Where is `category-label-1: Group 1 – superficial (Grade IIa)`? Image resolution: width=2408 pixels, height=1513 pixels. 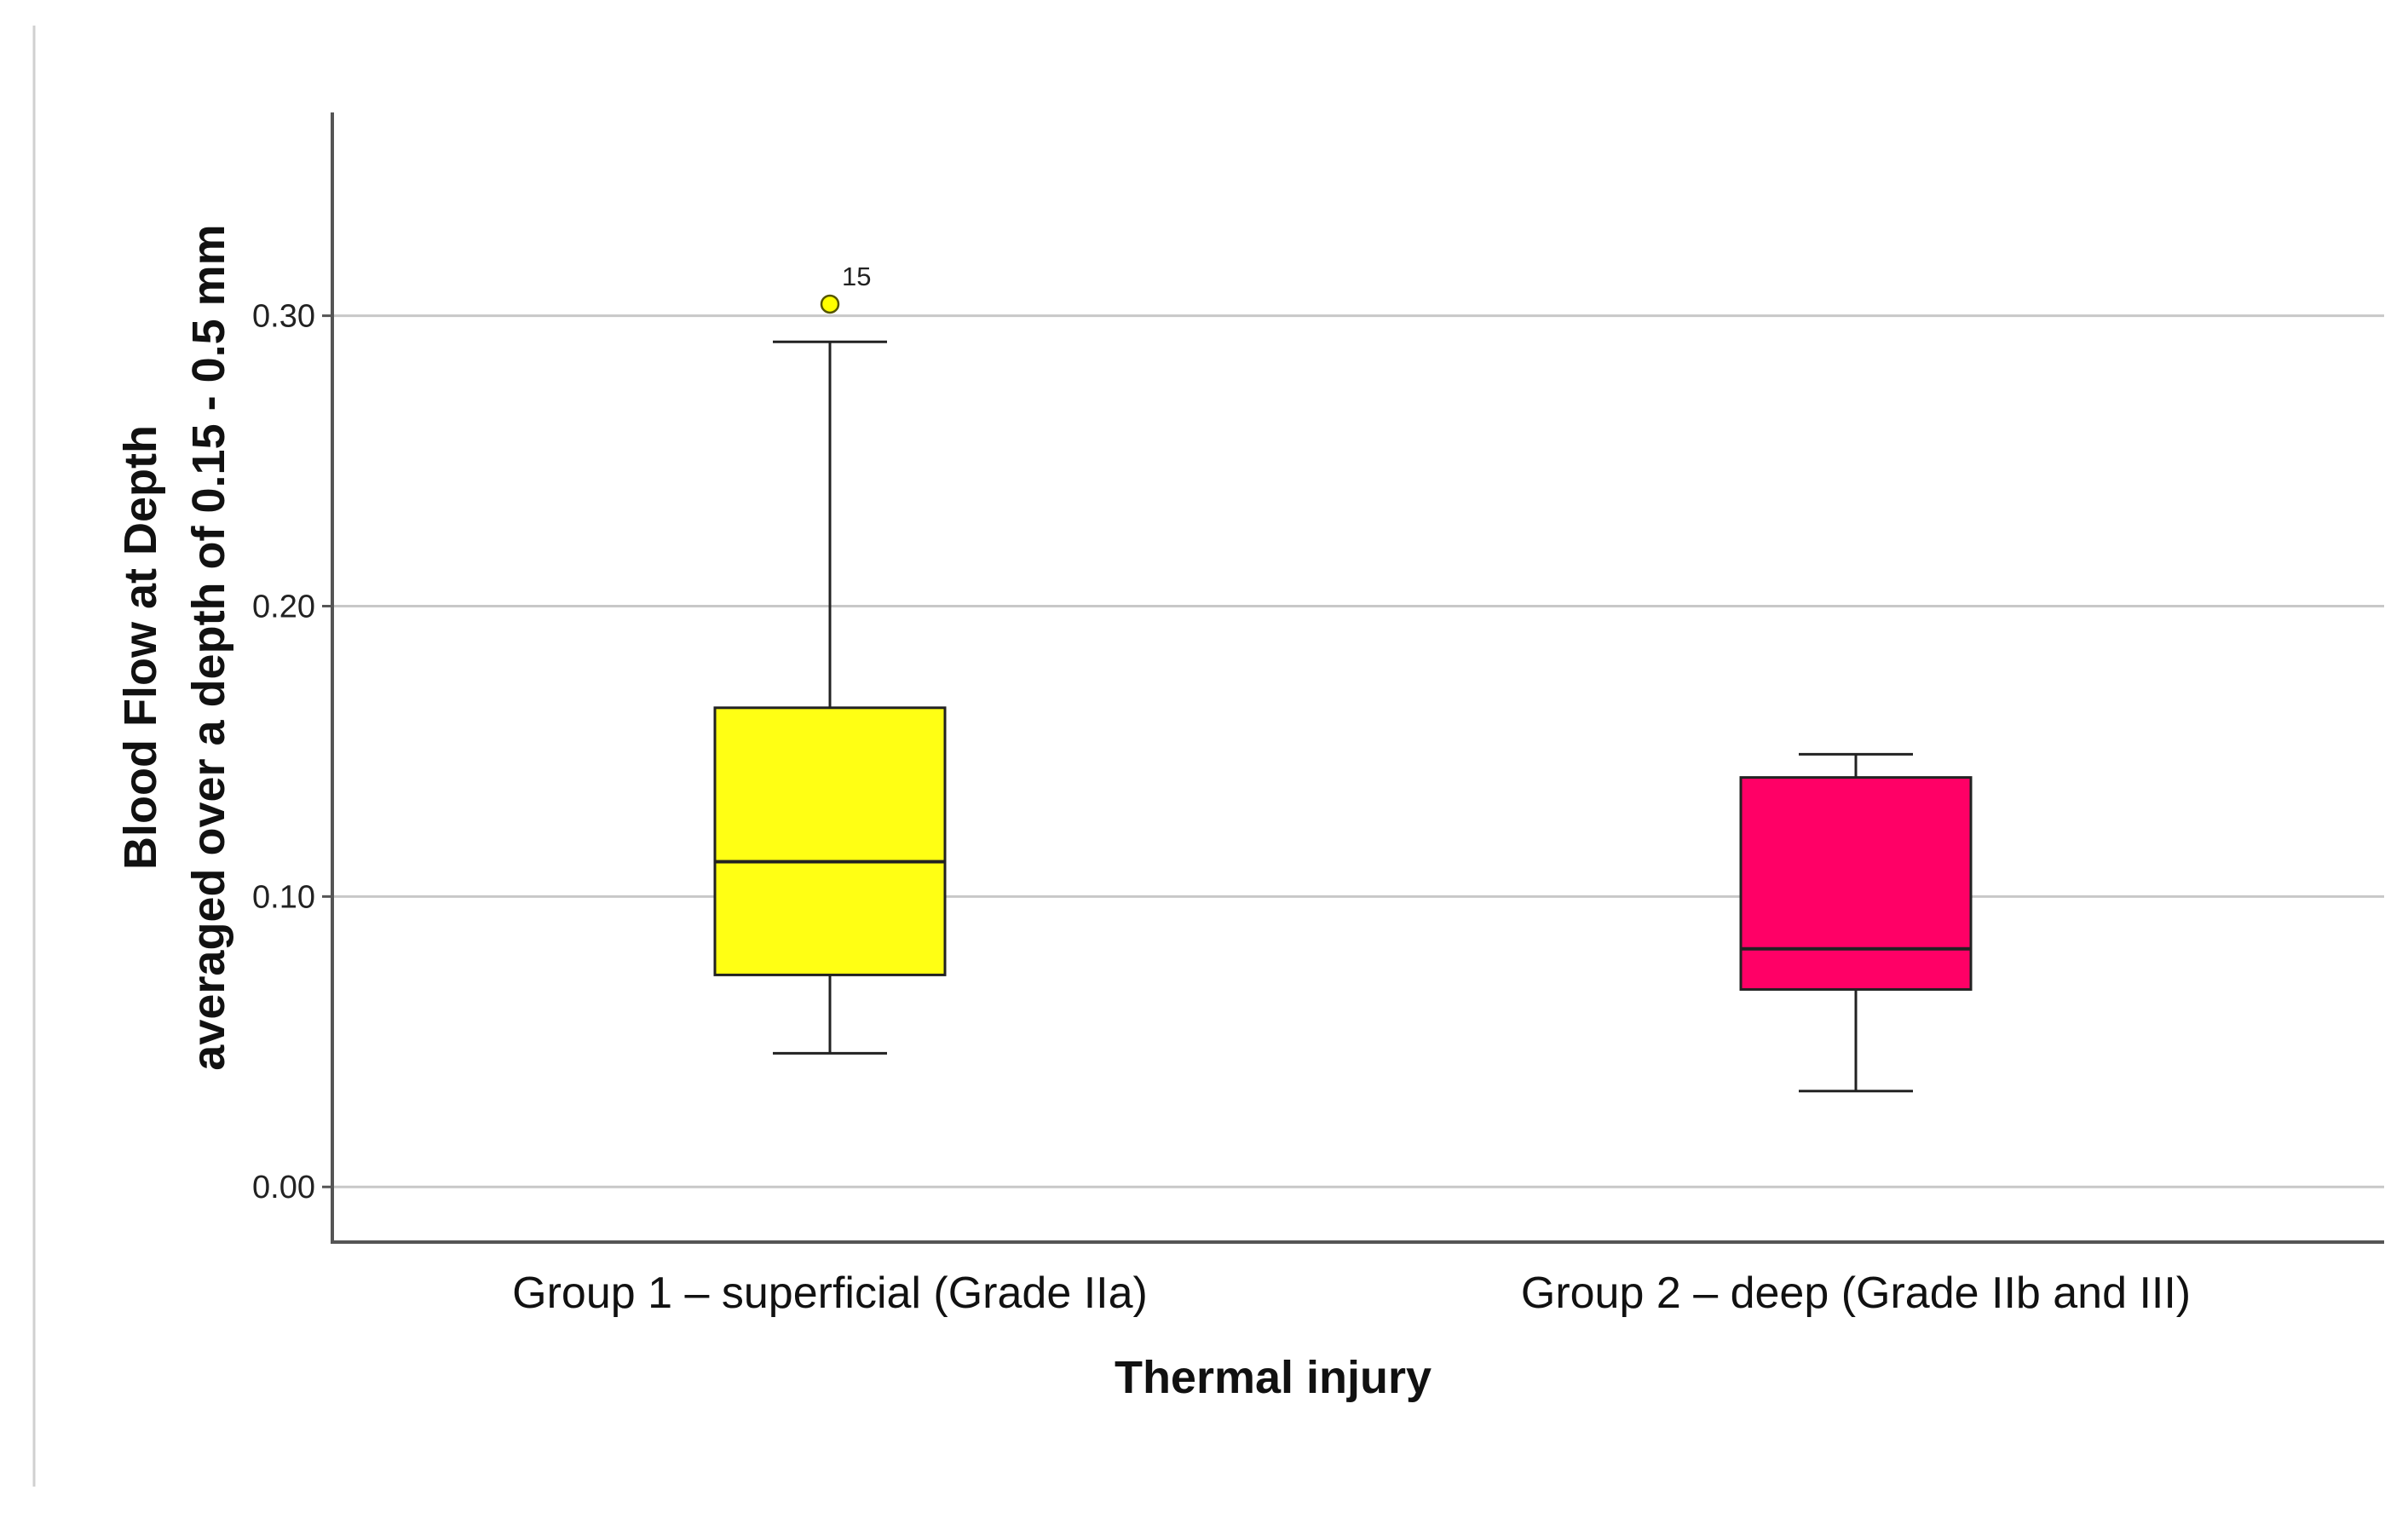
category-label-1: Group 1 – superficial (Grade IIa) is located at coordinates (830, 1293).